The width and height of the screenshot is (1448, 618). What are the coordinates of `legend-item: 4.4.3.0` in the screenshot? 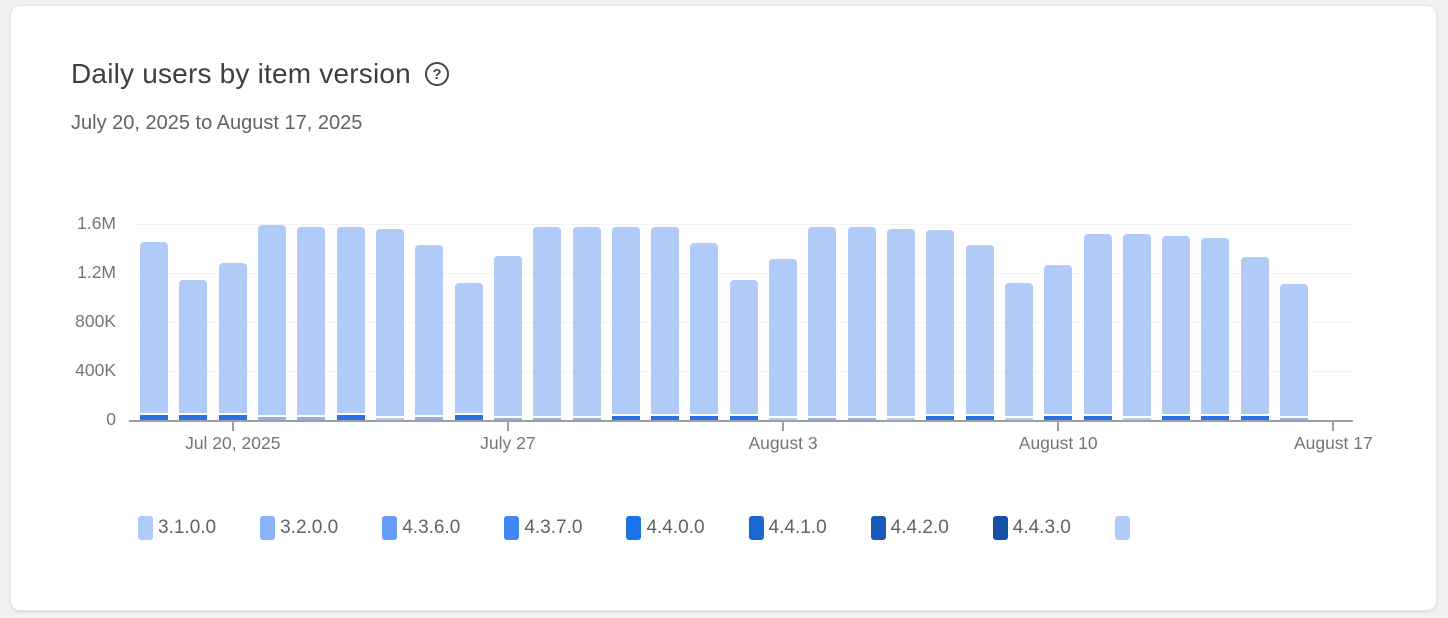 It's located at (1031, 528).